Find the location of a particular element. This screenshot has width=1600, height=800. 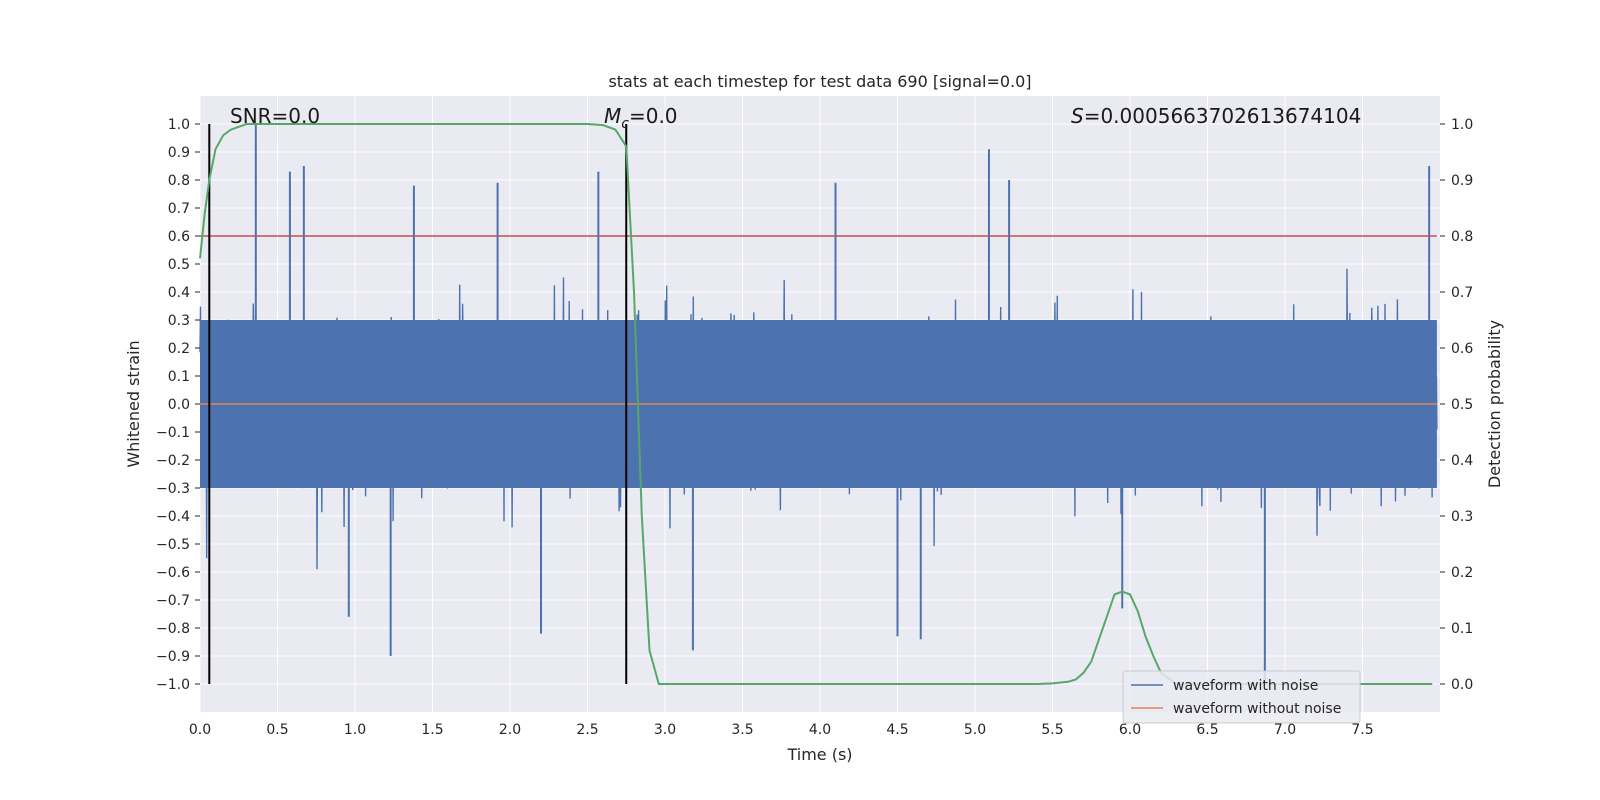

y-axis-right-label: Detection probability is located at coordinates (1494, 404).